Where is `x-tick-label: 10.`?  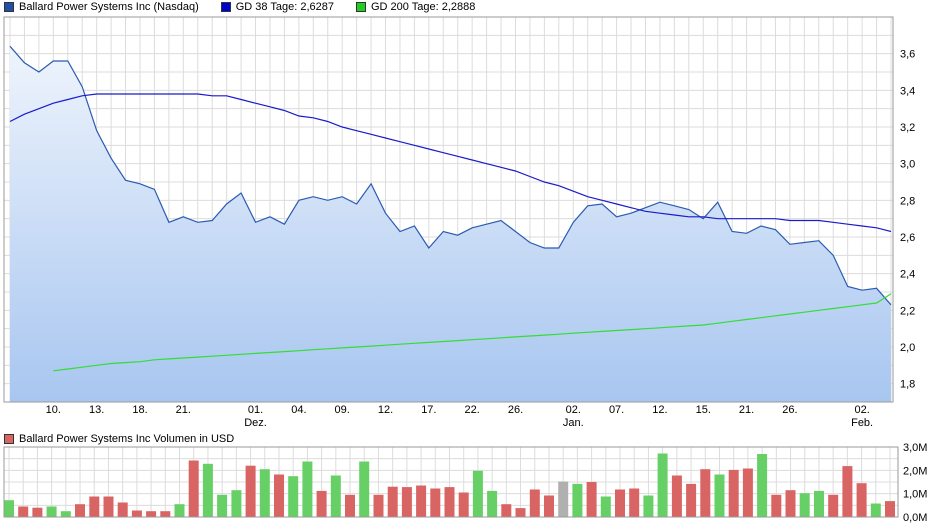 x-tick-label: 10. is located at coordinates (53, 410).